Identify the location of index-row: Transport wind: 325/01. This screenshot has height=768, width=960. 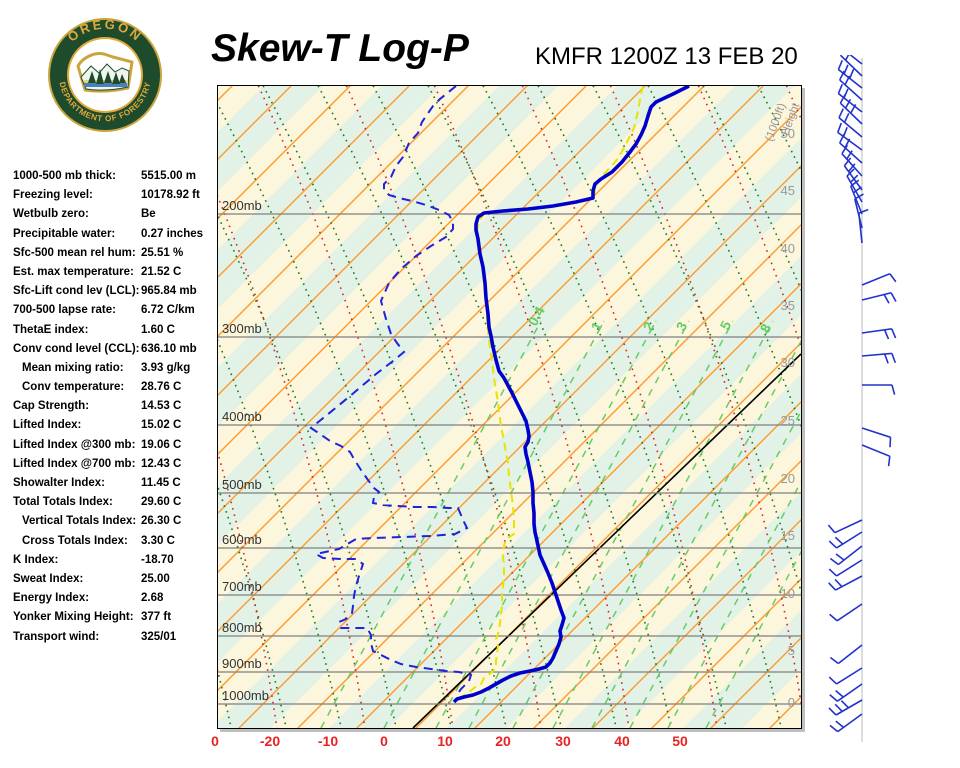
(114, 637).